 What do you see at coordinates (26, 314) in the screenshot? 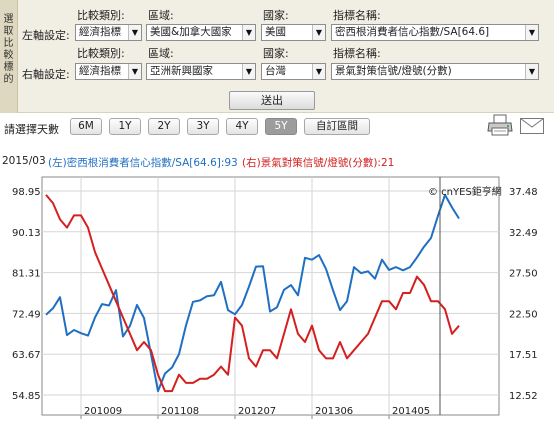
I see `left-axis-tick-label: 72.49` at bounding box center [26, 314].